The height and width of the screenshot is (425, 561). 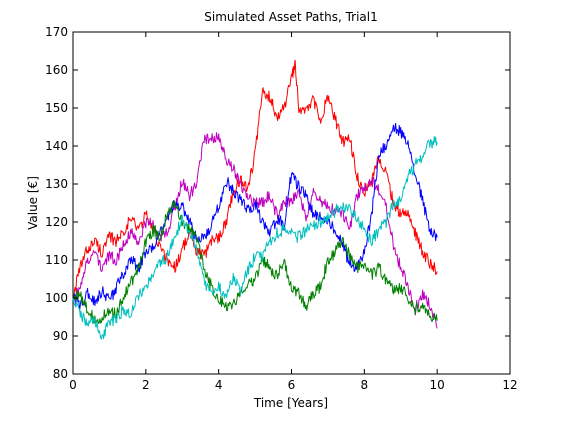 What do you see at coordinates (509, 385) in the screenshot?
I see `x-tick-label: 12` at bounding box center [509, 385].